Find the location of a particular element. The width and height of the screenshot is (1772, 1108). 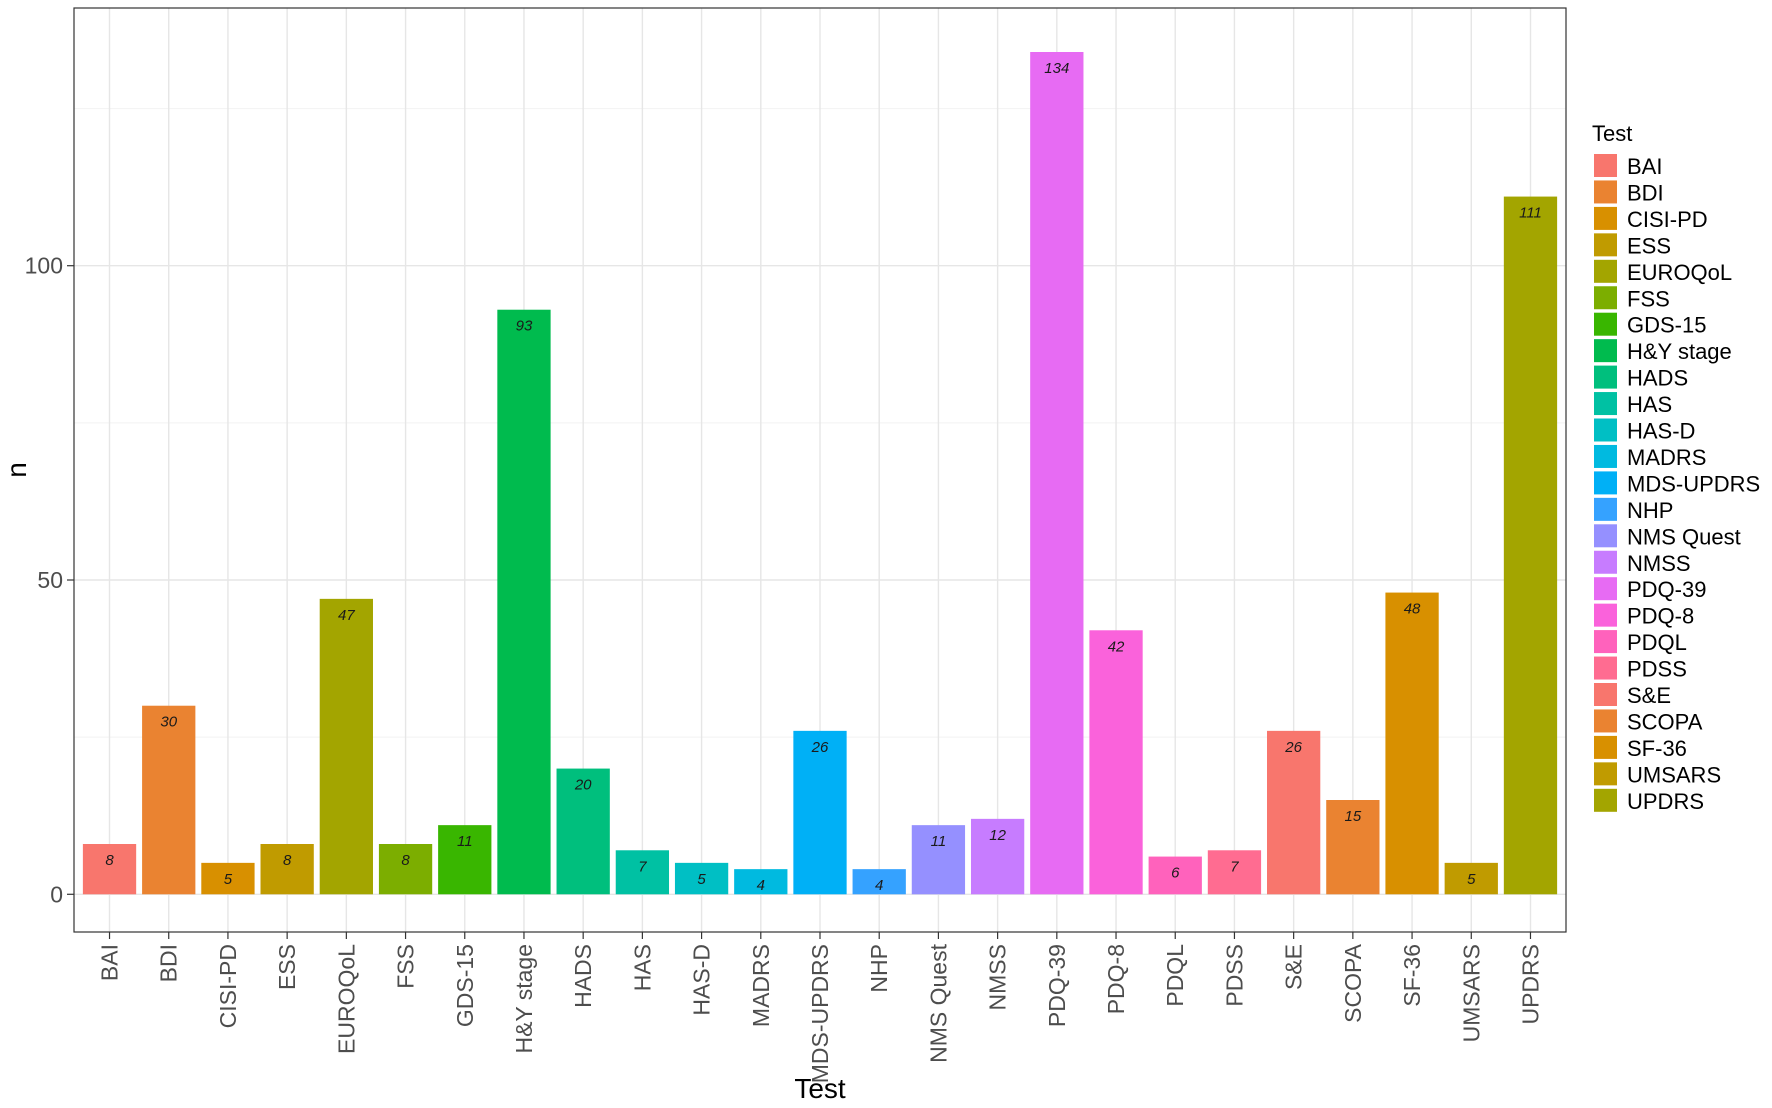

x-tick-label: NMS Quest is located at coordinates (938, 1002).